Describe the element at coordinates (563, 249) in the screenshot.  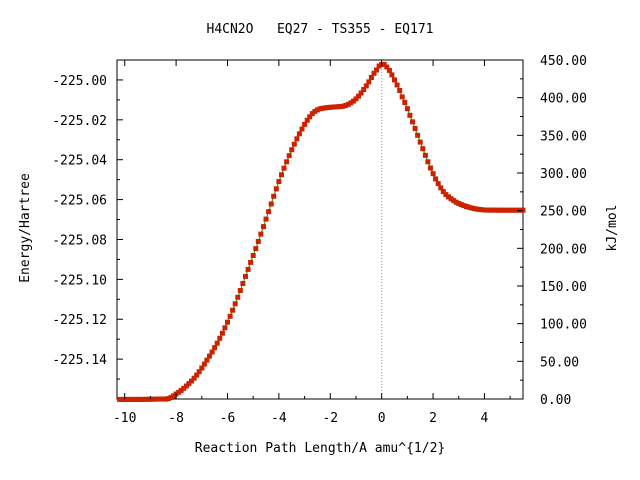
I see `y2-tick-label: 200.00` at that location.